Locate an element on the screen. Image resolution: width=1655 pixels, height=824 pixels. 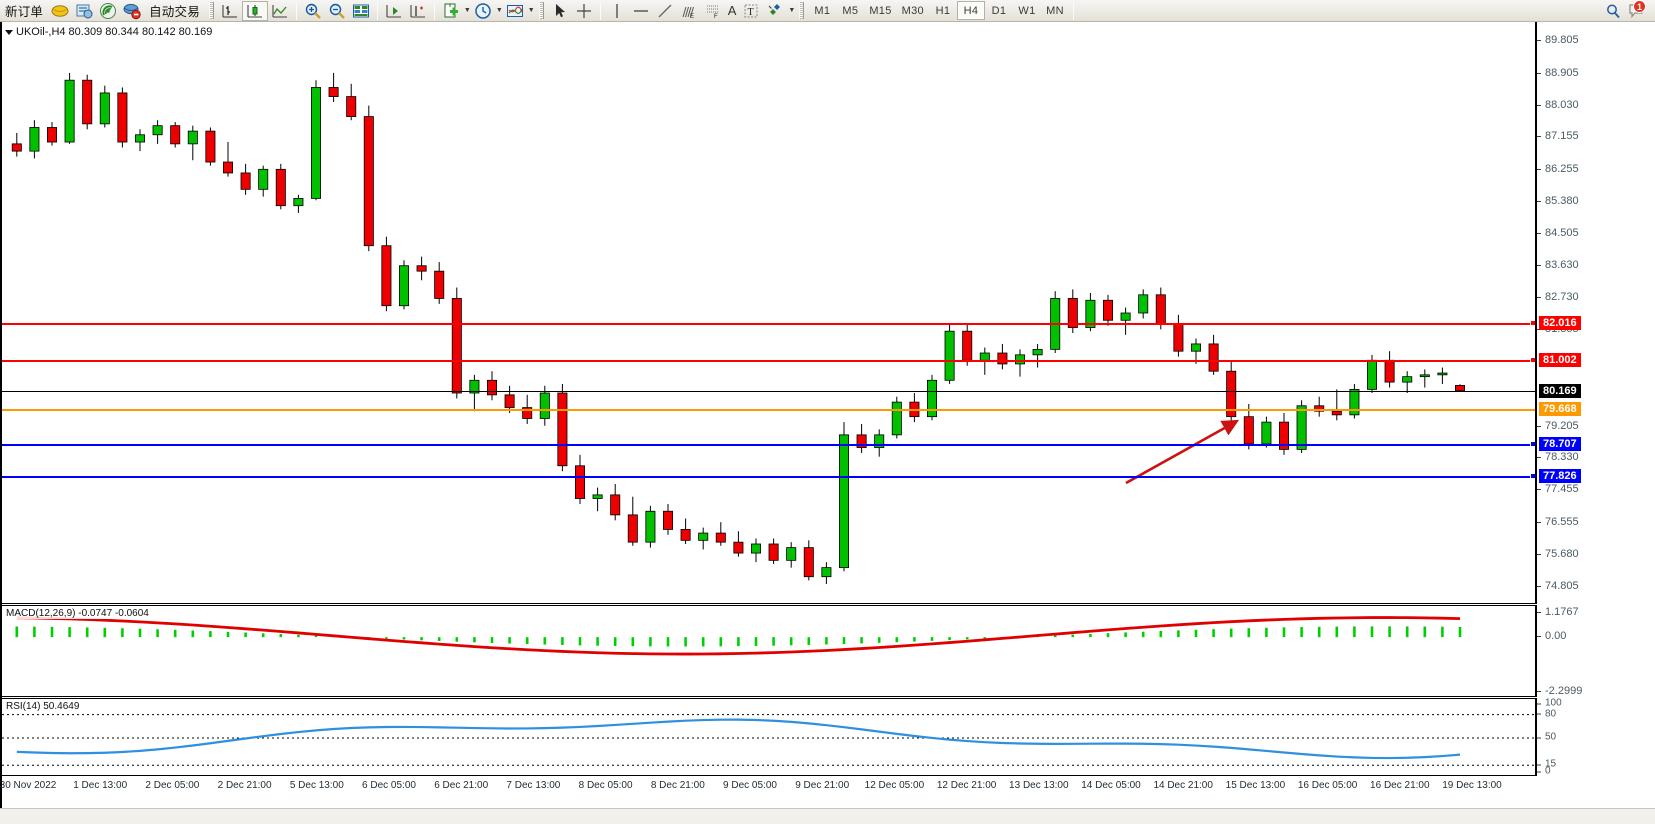
periodicity-chevron-down-icon: ▼ is located at coordinates (499, 10).